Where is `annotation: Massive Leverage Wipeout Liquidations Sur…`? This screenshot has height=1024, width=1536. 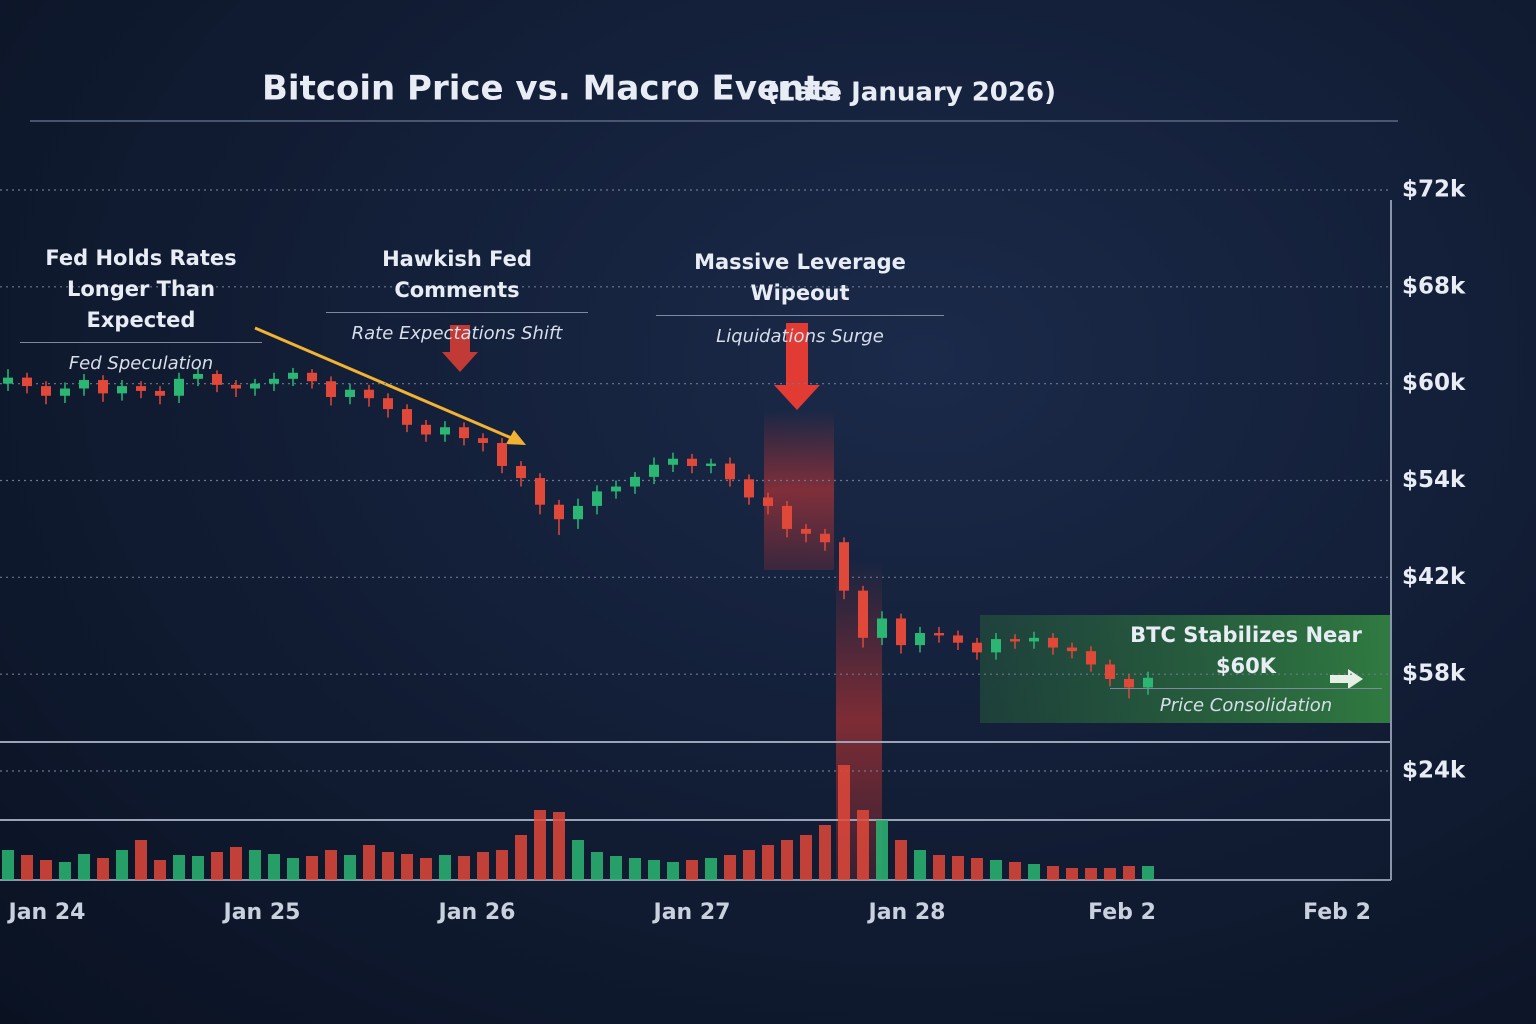
annotation: Massive Leverage Wipeout Liquidations Sur… is located at coordinates (800, 297).